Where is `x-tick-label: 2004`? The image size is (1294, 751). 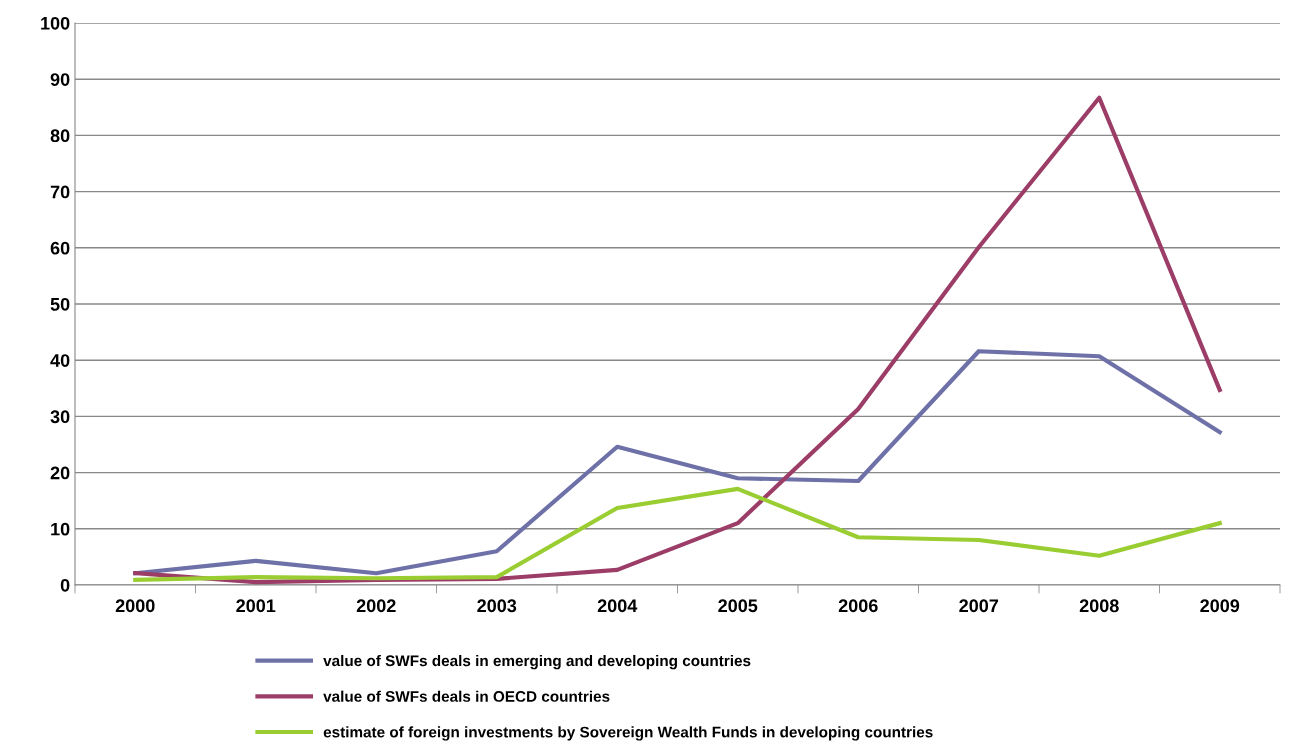 x-tick-label: 2004 is located at coordinates (617, 606).